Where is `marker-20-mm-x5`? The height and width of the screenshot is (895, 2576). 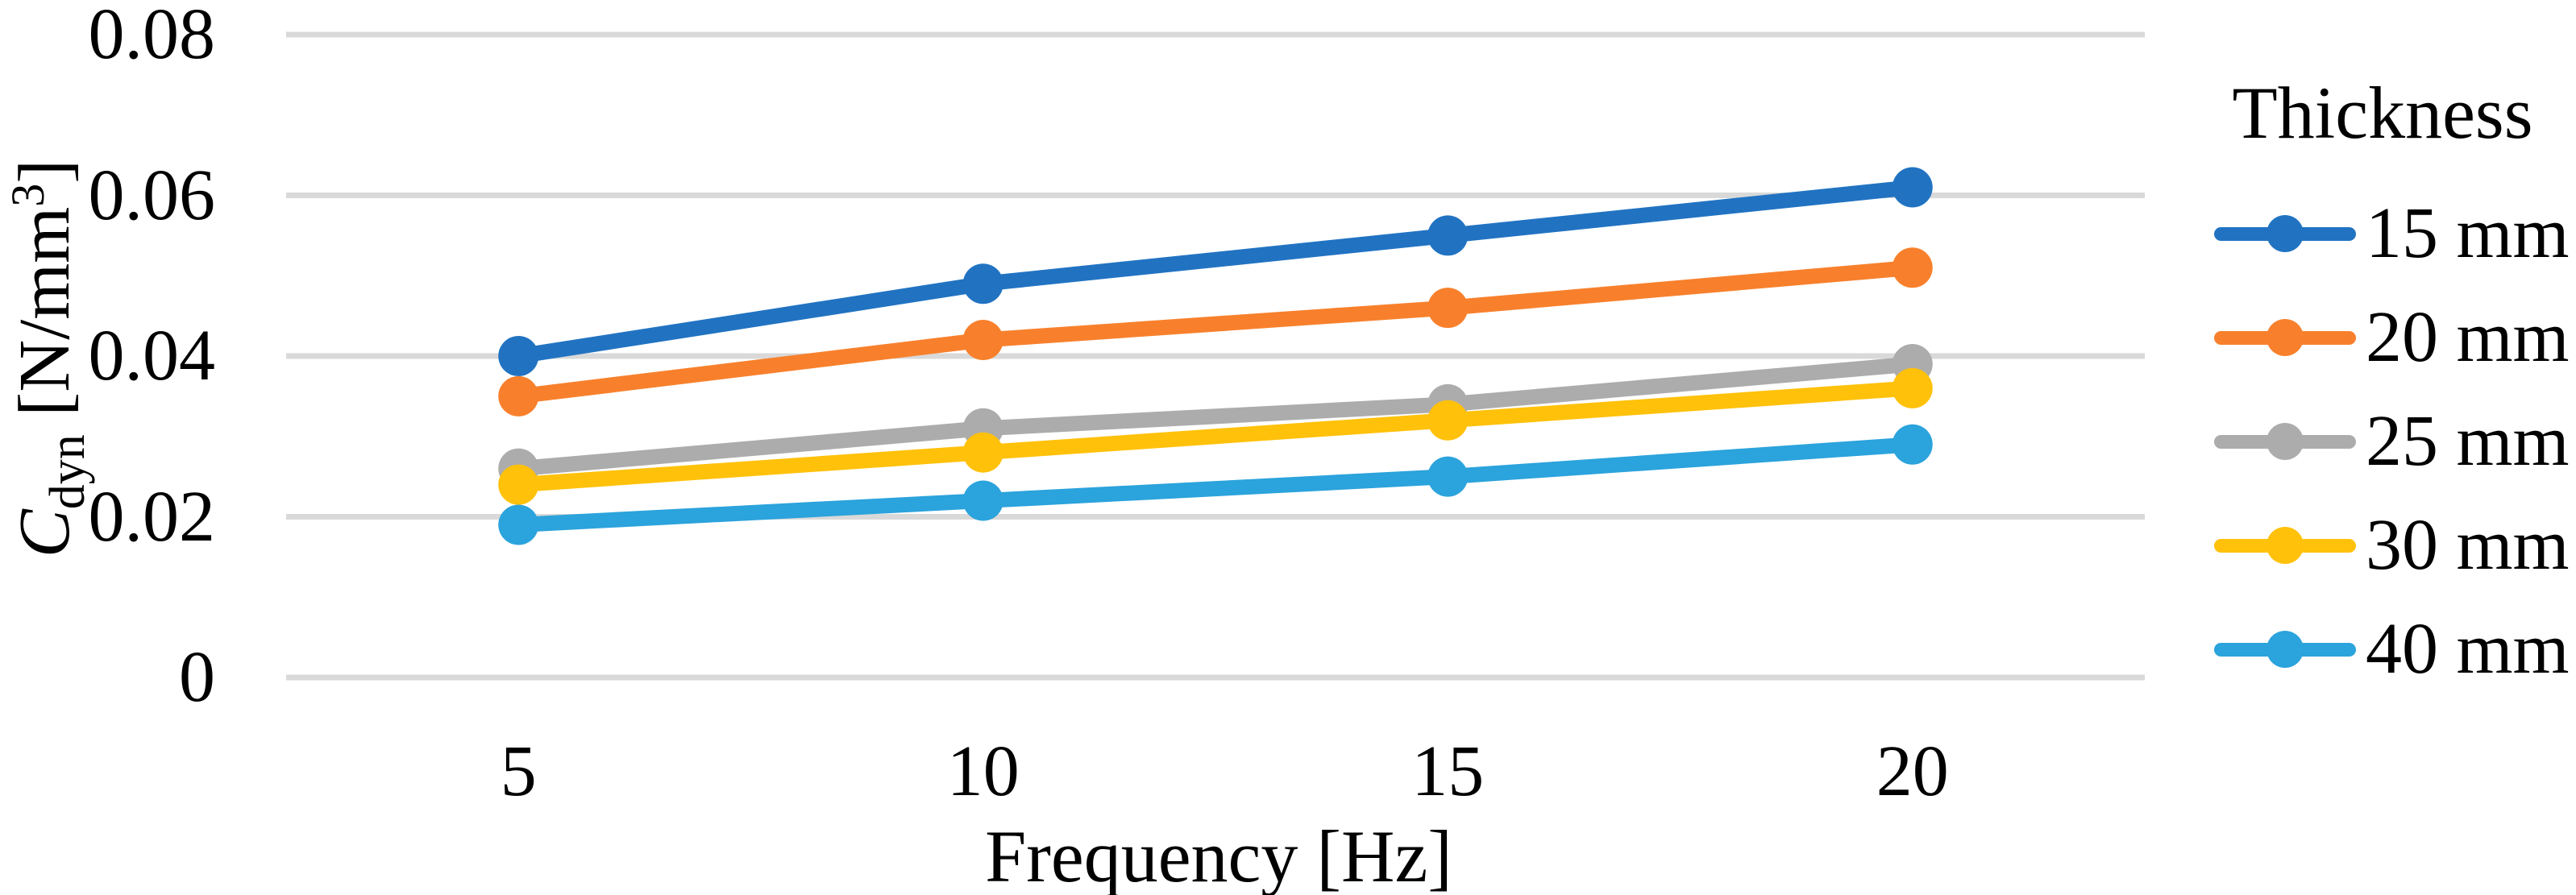 marker-20-mm-x5 is located at coordinates (518, 395).